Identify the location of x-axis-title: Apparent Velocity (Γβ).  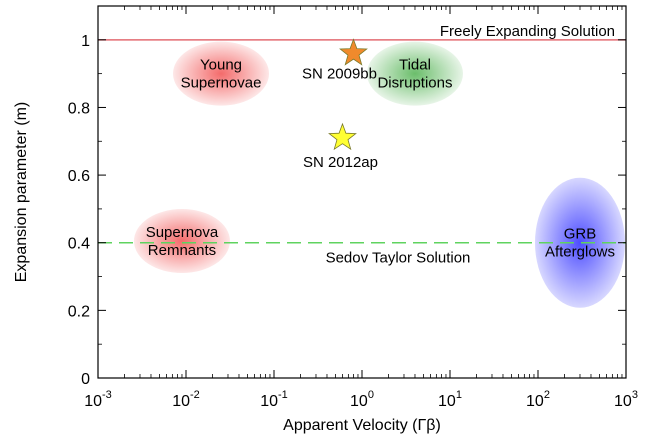
(362, 425).